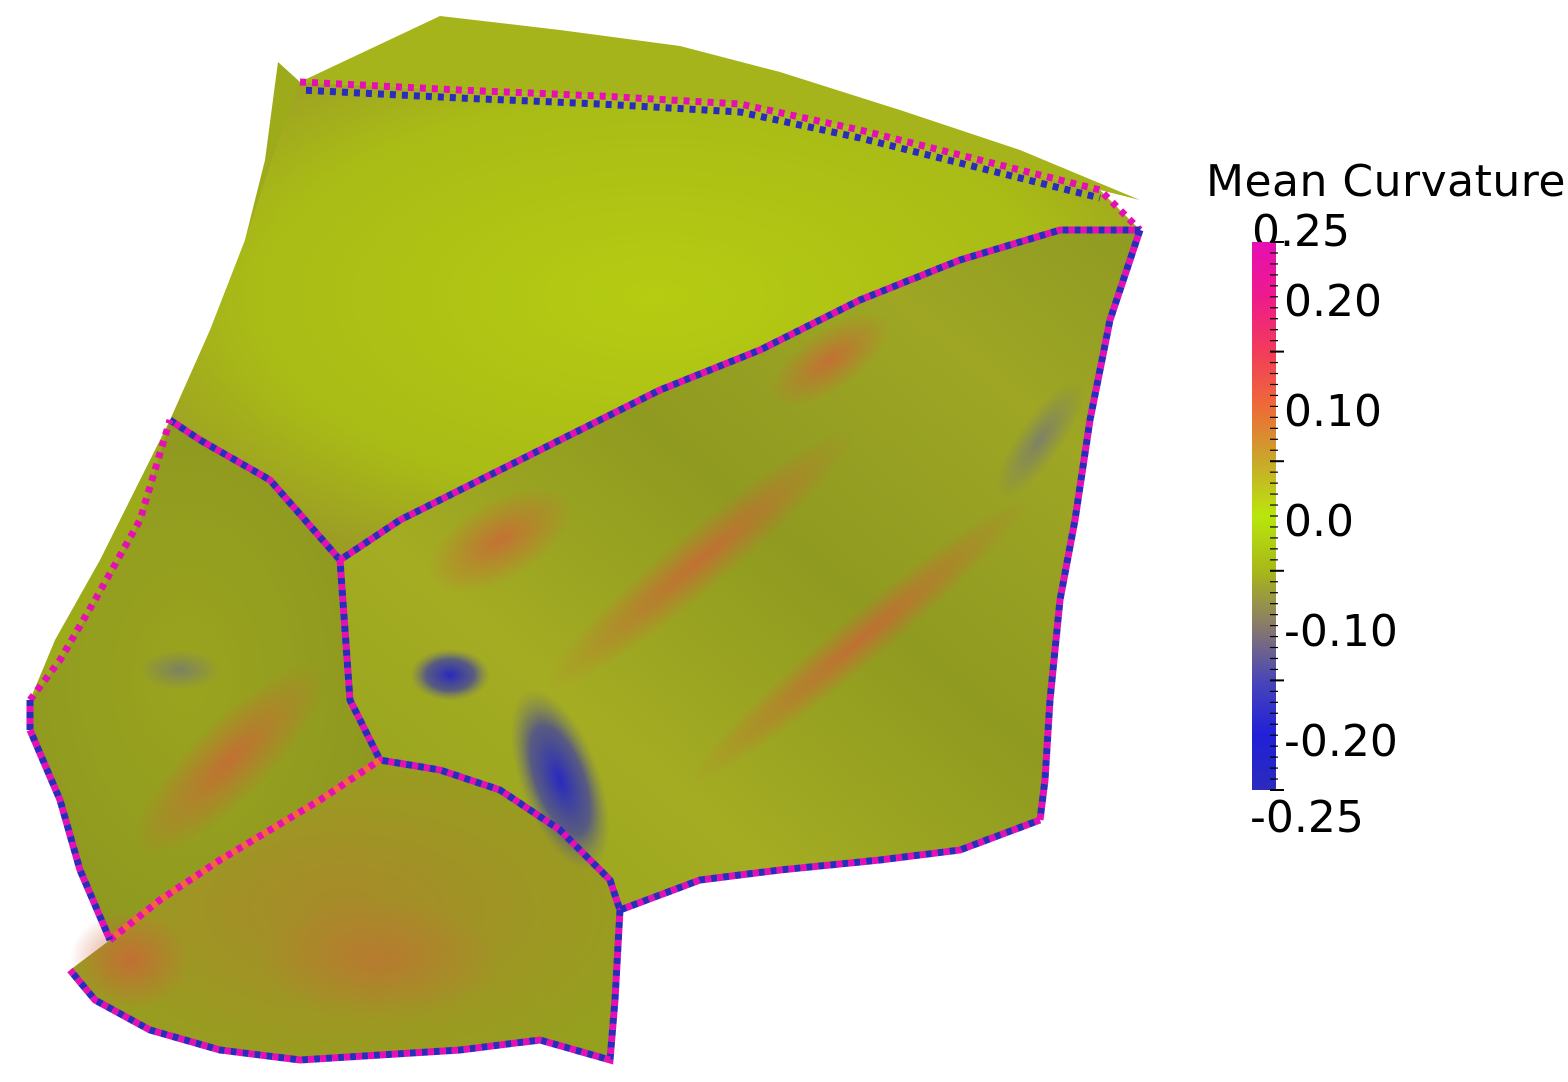 This screenshot has height=1082, width=1568. Describe the element at coordinates (1341, 631) in the screenshot. I see `legend-tick-label: -0.10` at that location.